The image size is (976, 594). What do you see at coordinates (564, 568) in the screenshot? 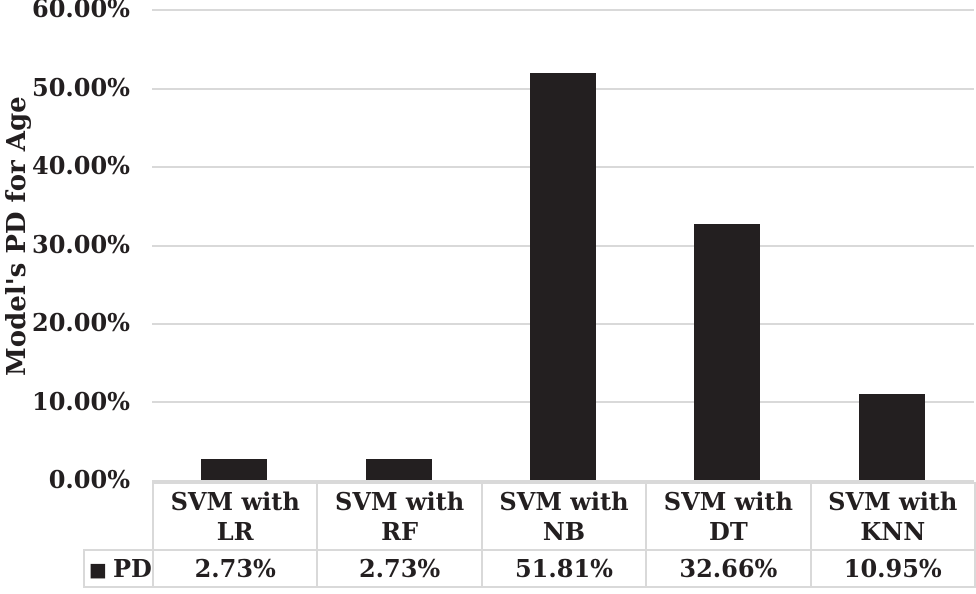
I see `series-value: 51.81%` at bounding box center [564, 568].